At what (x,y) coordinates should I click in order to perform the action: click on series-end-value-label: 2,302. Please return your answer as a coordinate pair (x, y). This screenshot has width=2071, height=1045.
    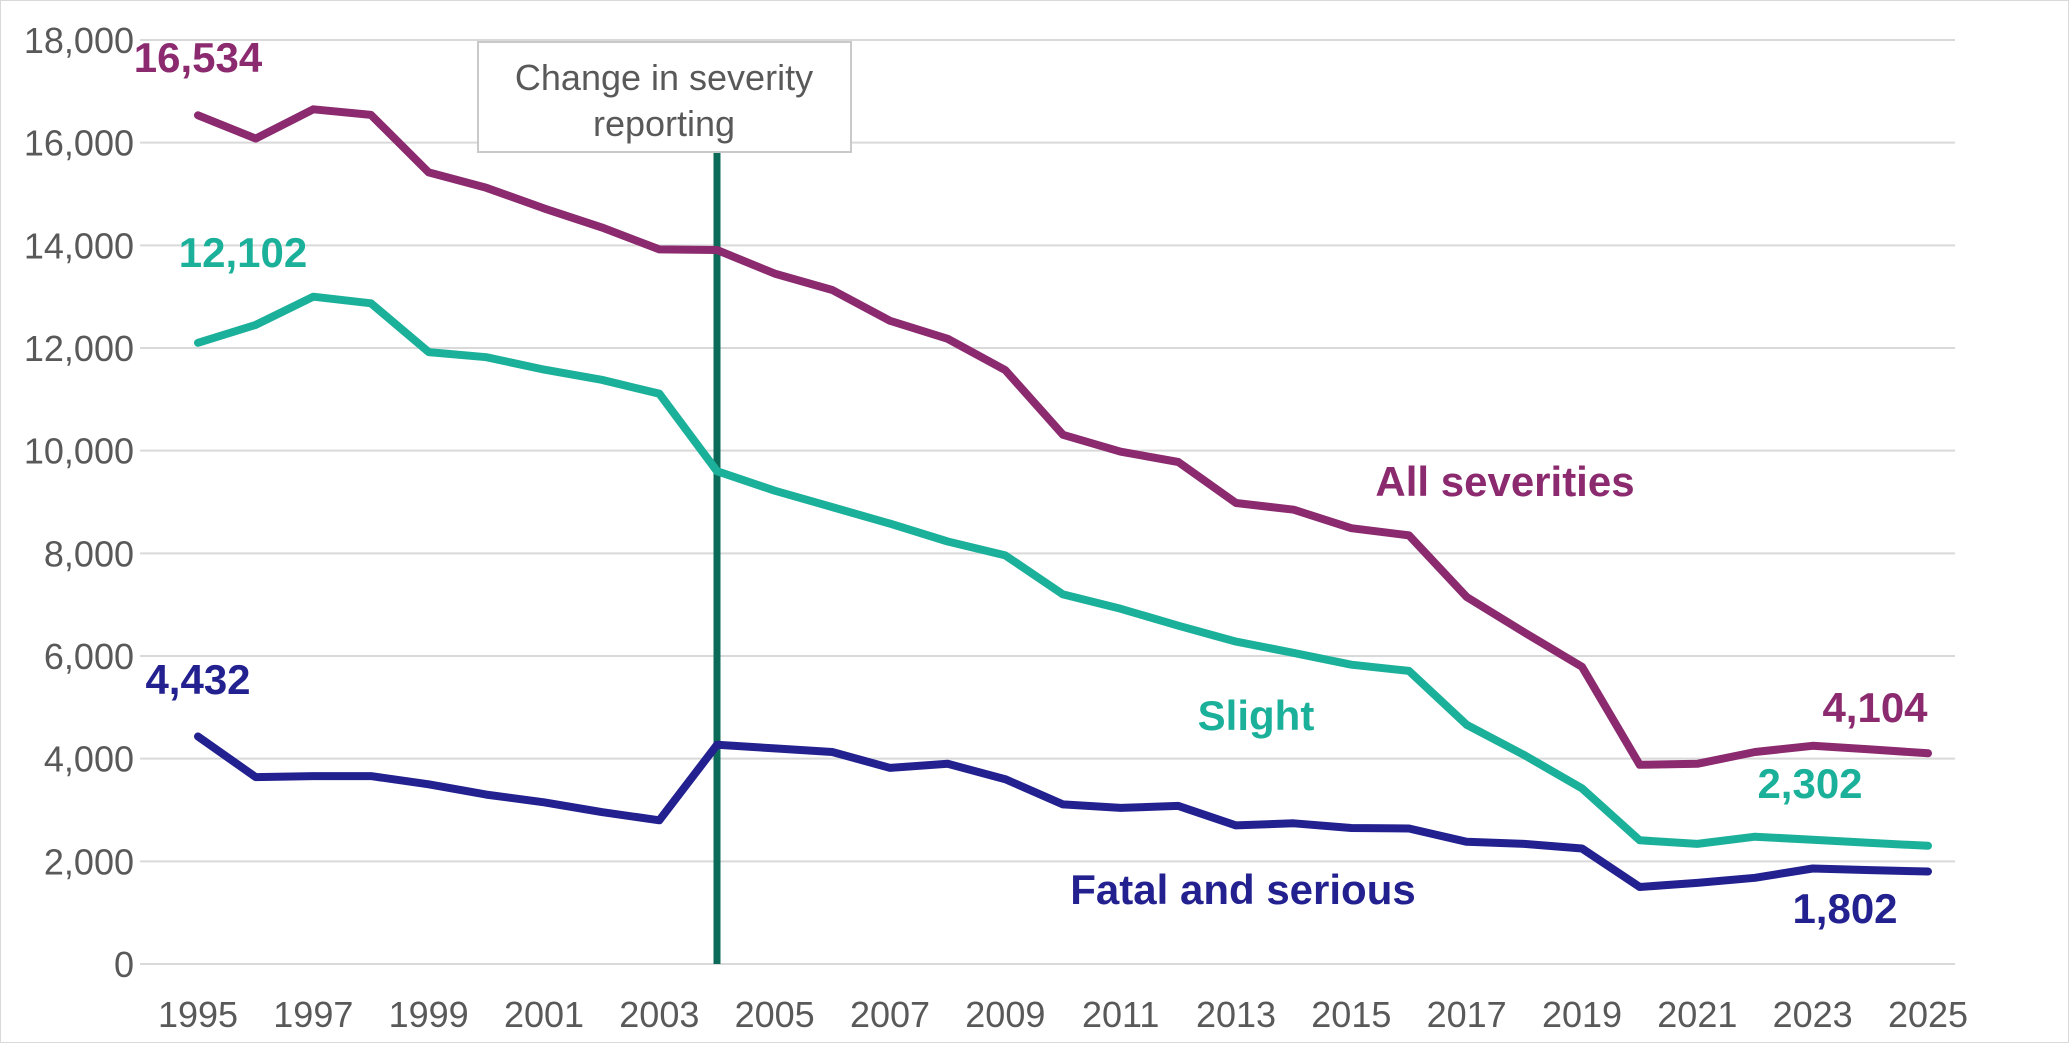
    Looking at the image, I should click on (1809, 783).